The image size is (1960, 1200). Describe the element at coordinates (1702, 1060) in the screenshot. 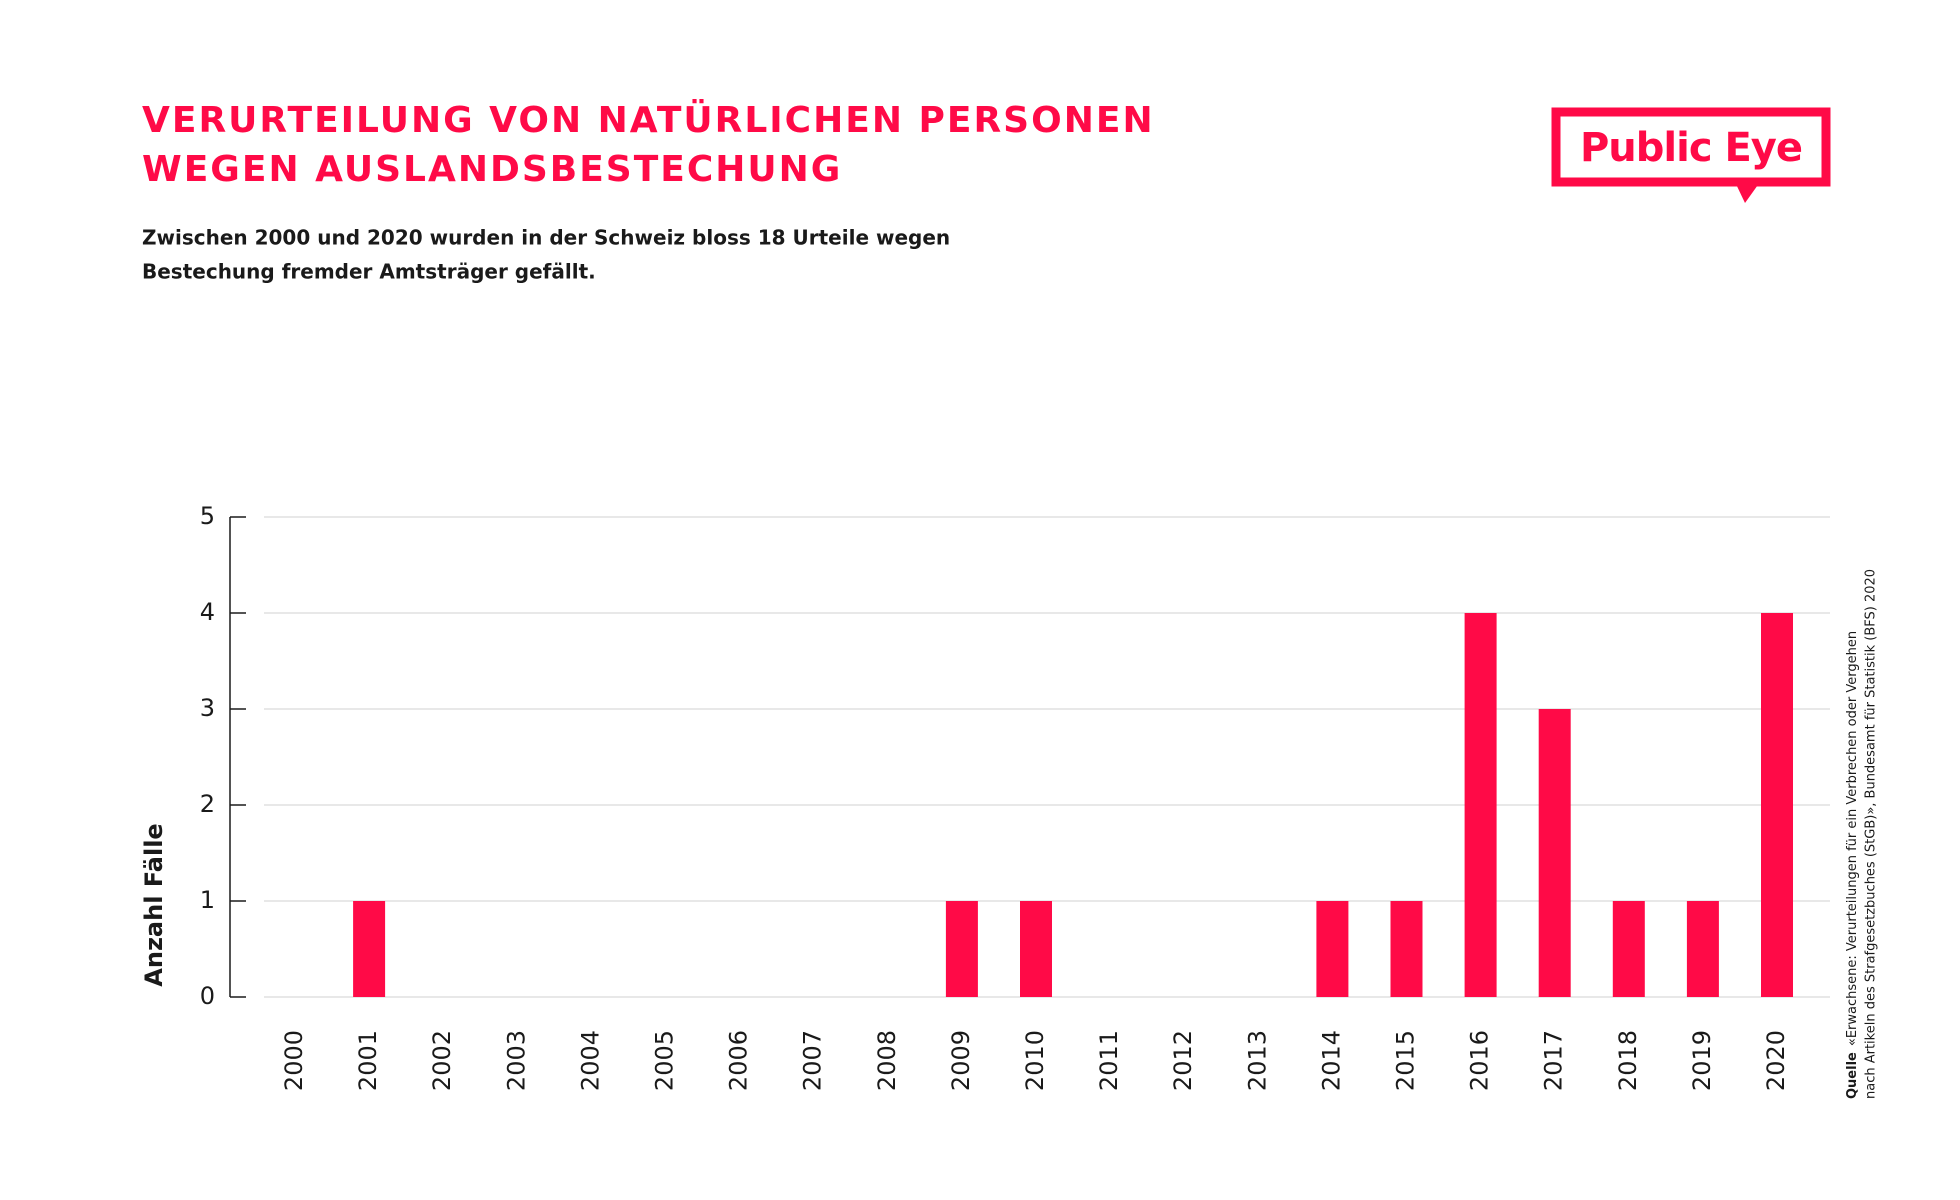

I see `x-tick-label: 2019` at that location.